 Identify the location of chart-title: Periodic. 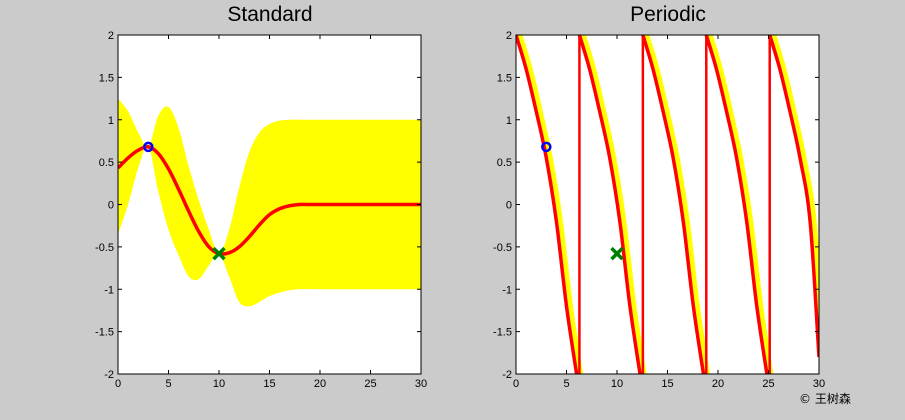
(668, 14).